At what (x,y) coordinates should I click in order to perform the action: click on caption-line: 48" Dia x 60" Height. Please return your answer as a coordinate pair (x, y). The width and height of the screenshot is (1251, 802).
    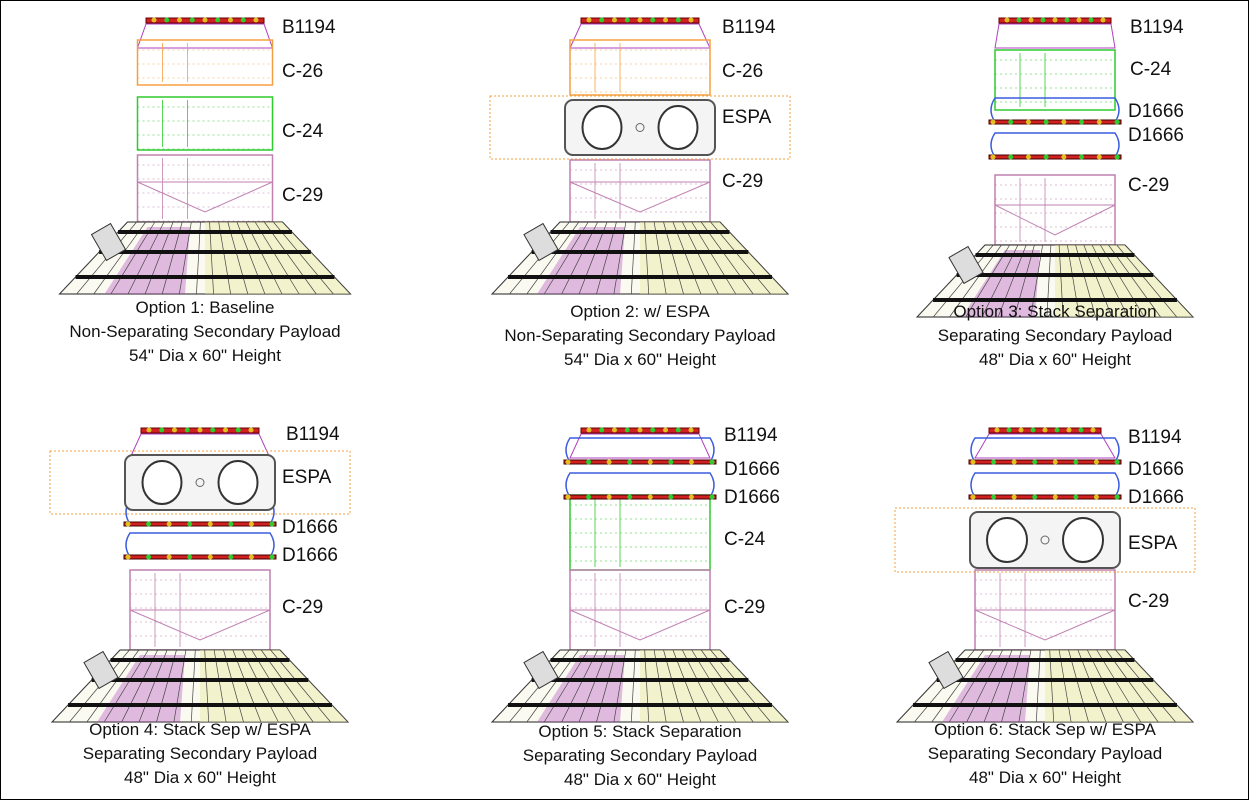
    Looking at the image, I should click on (1055, 359).